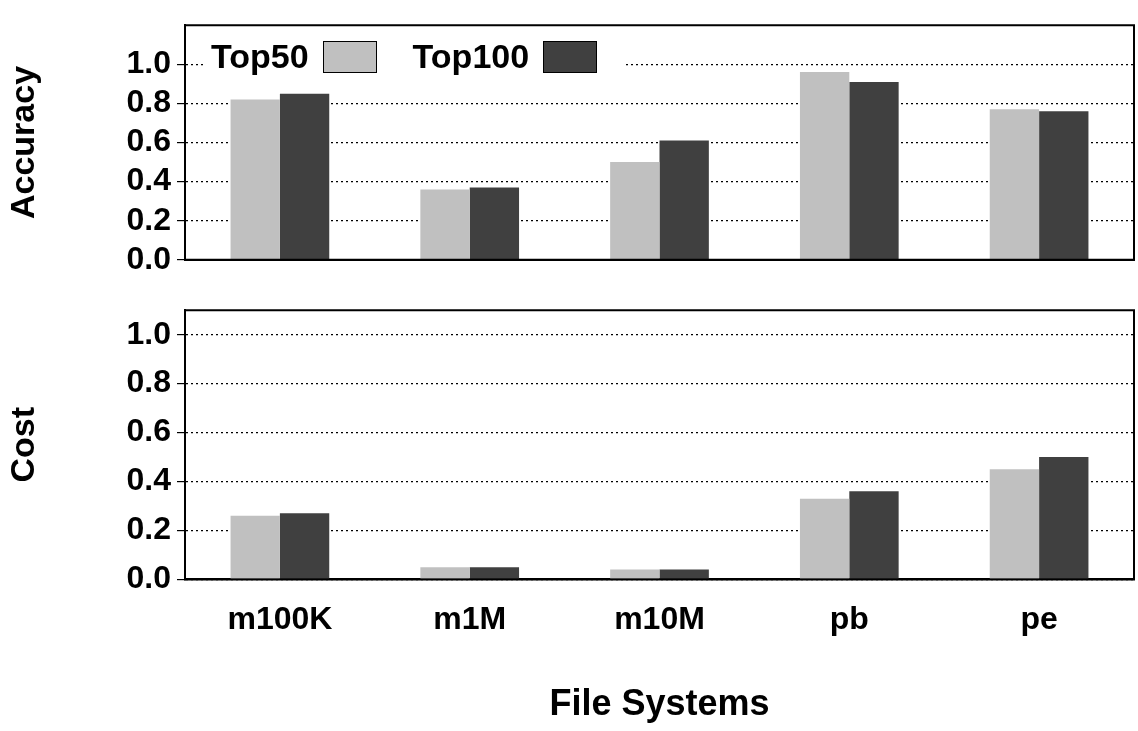  Describe the element at coordinates (280, 618) in the screenshot. I see `x-tick-label: m100K` at that location.